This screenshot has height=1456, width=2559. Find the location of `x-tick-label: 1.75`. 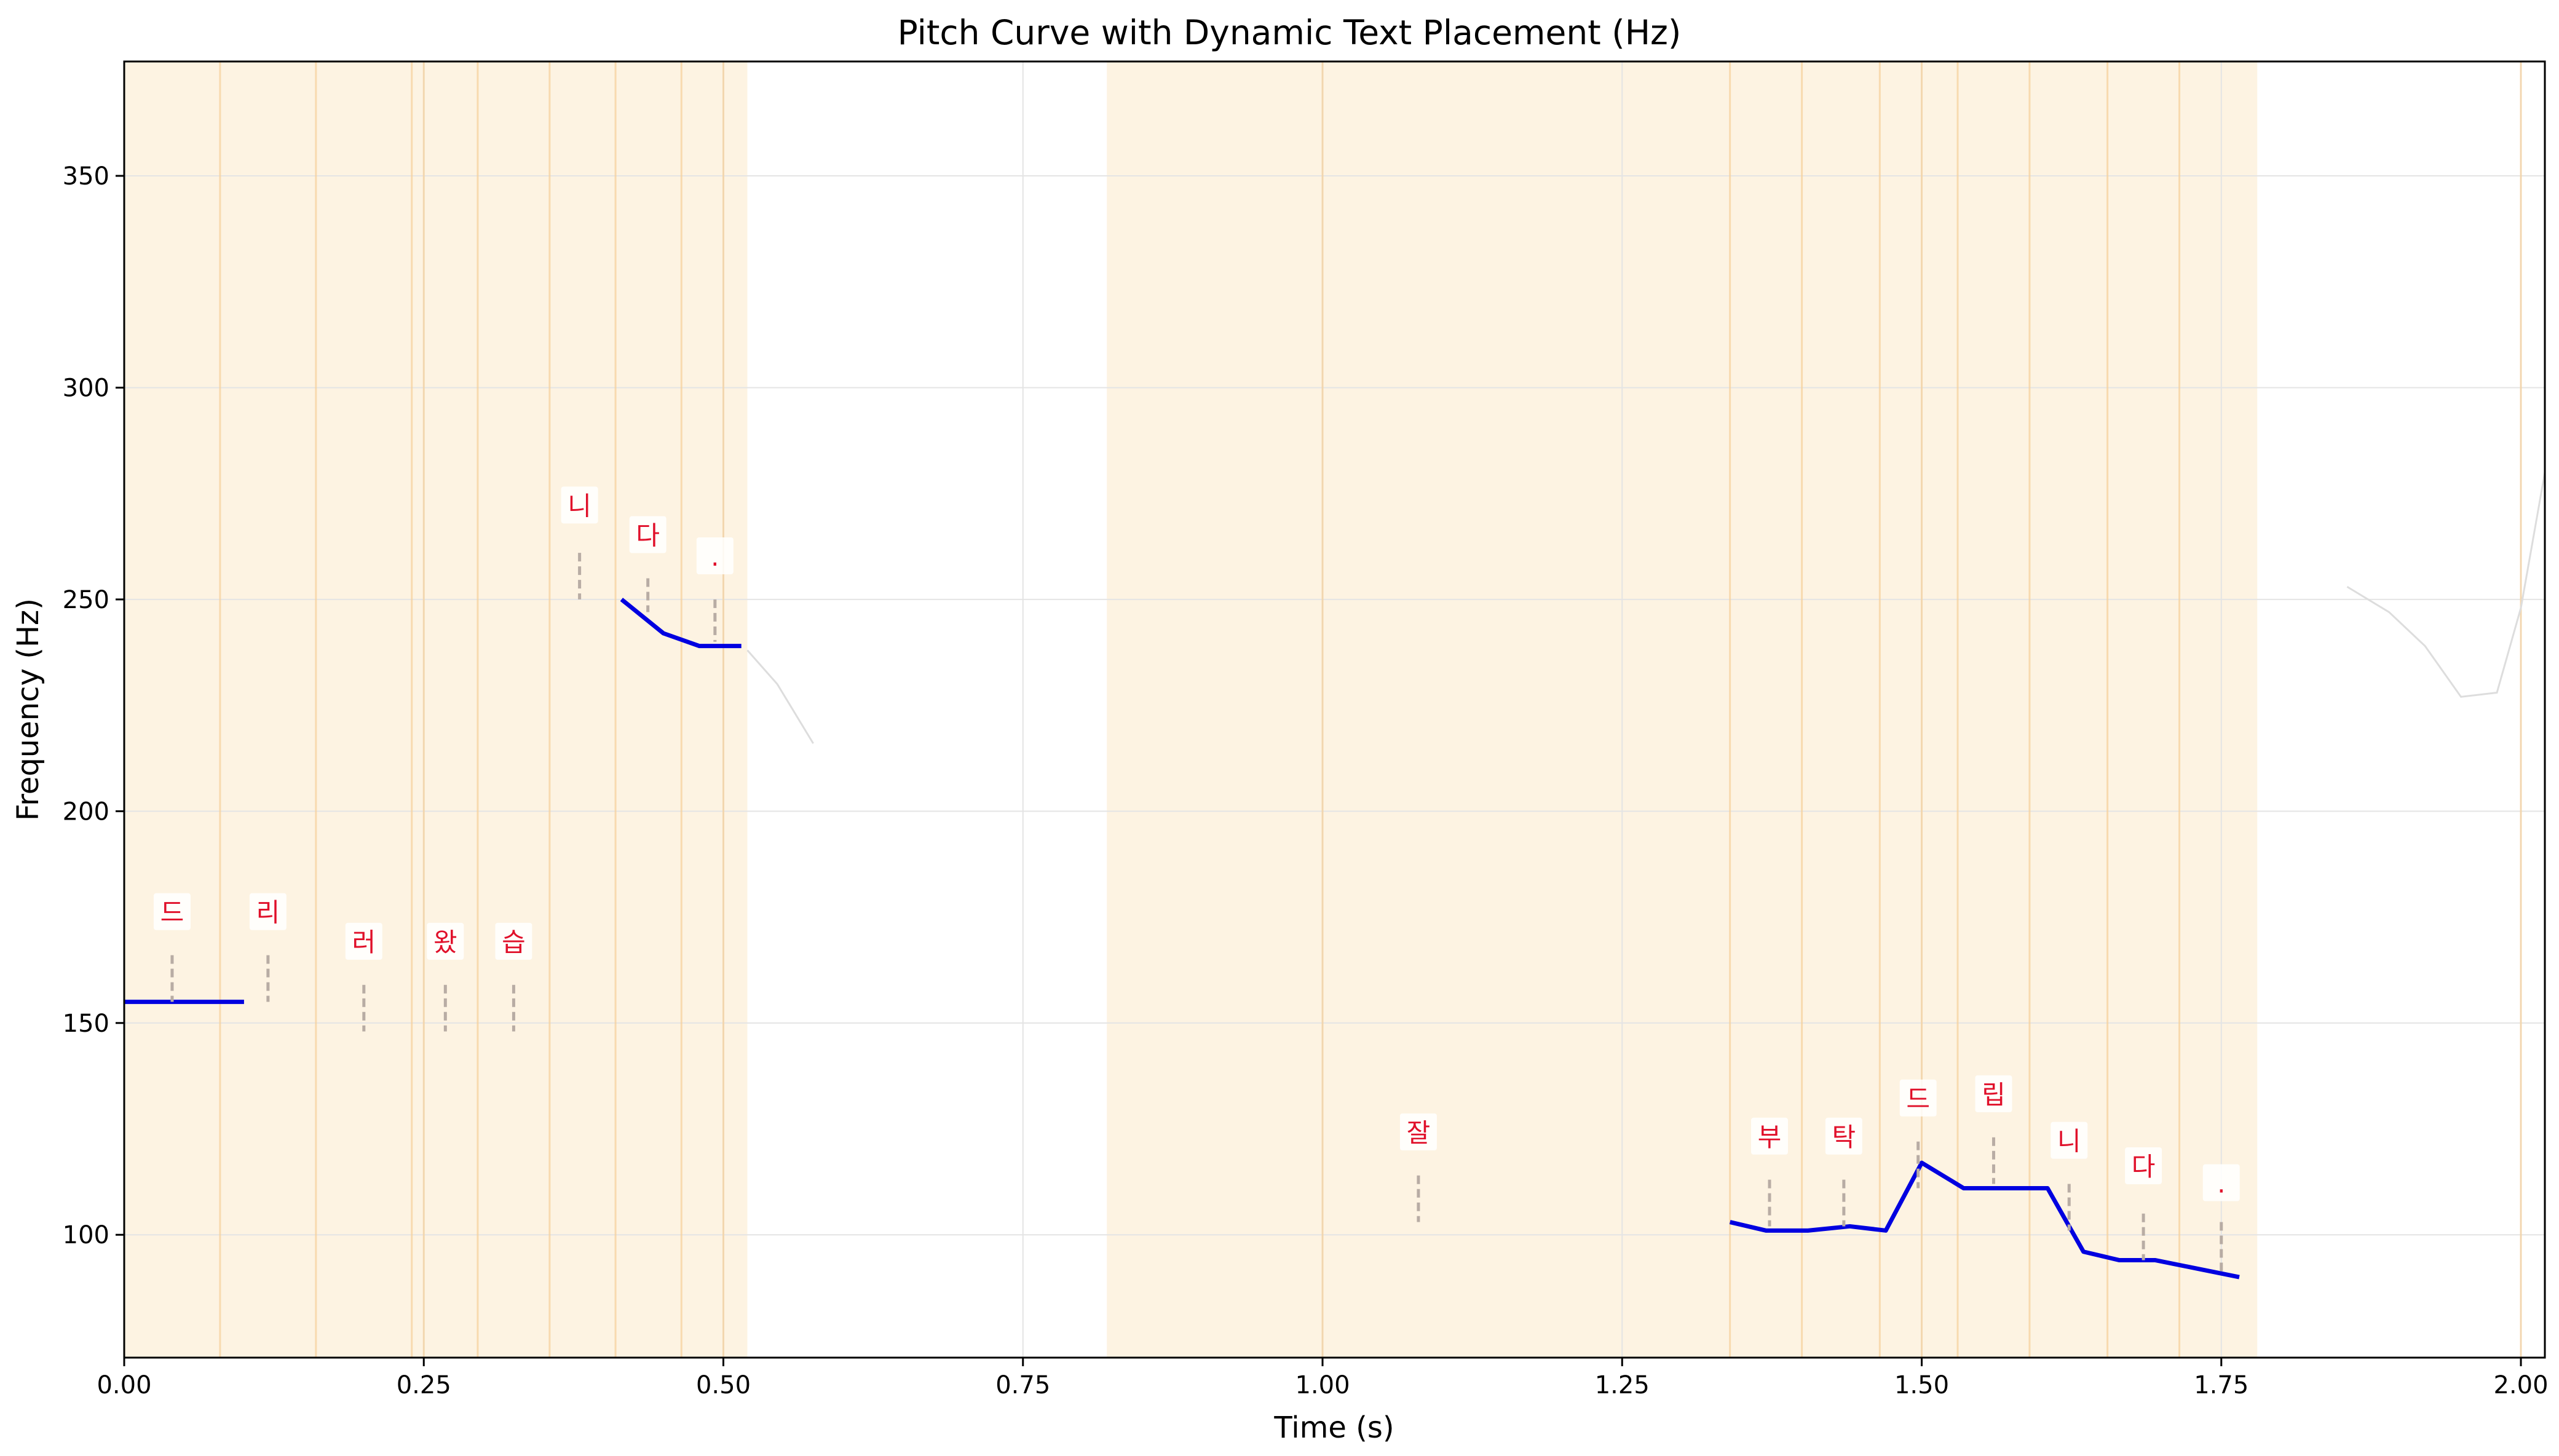

x-tick-label: 1.75 is located at coordinates (2221, 1385).